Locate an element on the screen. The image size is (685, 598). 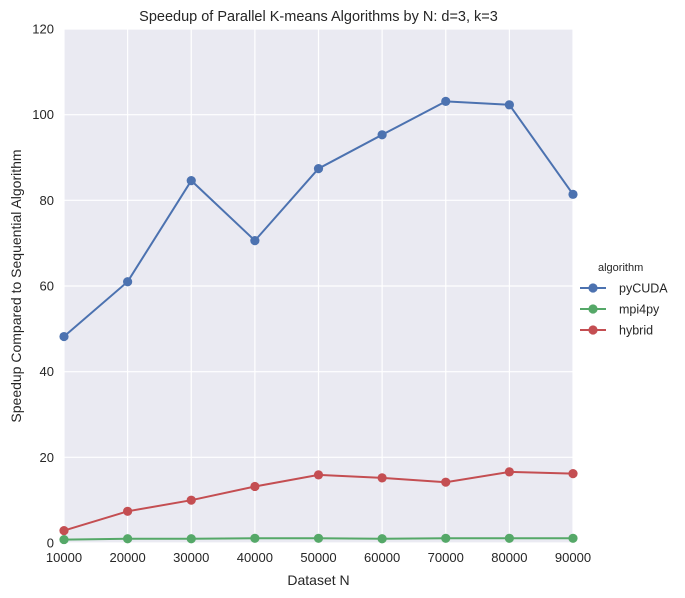
legend: algorithm pyCUDA mpi4py hybrid is located at coordinates (624, 300).